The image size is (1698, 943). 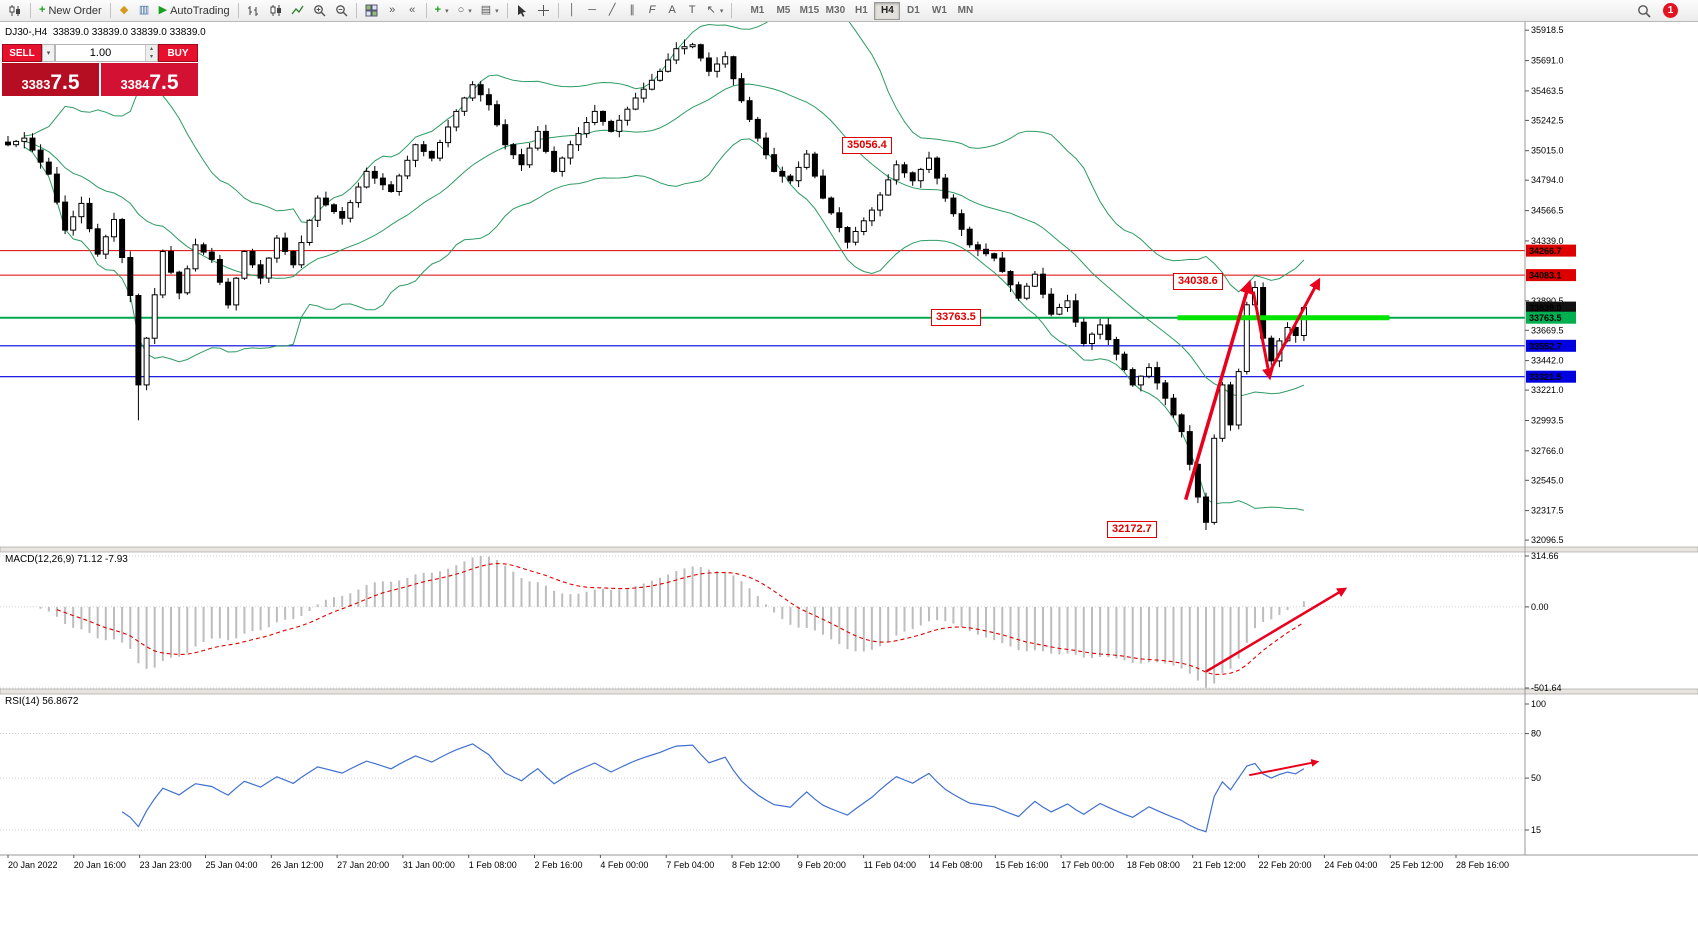 I want to click on trade-panel-controls: SELL ▾ ▴ ▾ BUY, so click(x=100, y=53).